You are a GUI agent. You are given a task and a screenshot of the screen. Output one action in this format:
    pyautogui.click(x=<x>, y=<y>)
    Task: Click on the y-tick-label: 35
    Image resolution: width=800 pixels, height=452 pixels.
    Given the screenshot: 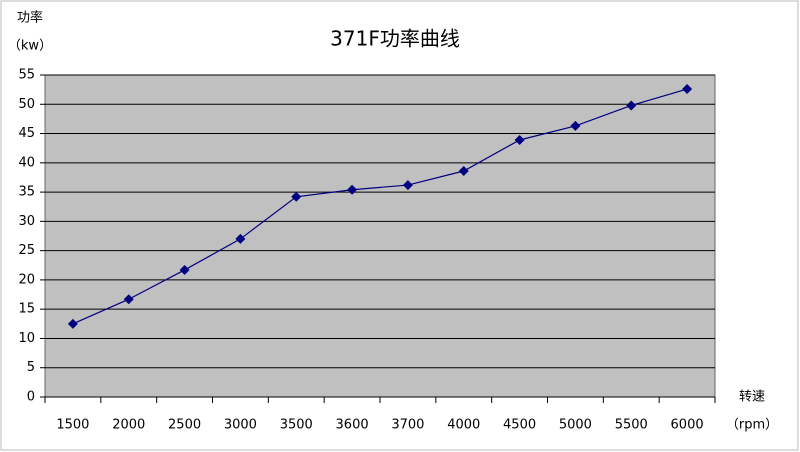 What is the action you would take?
    pyautogui.click(x=26, y=192)
    